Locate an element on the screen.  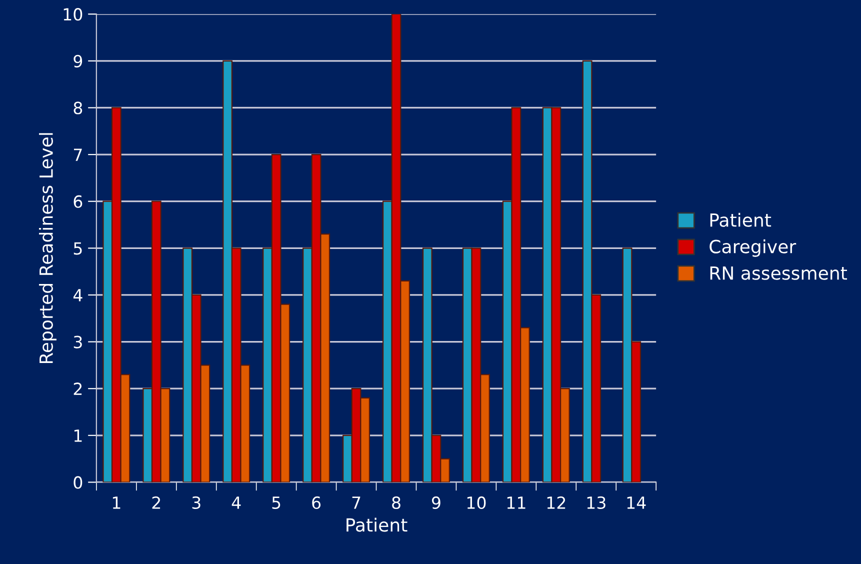
x-axis-title: Patient is located at coordinates (377, 525).